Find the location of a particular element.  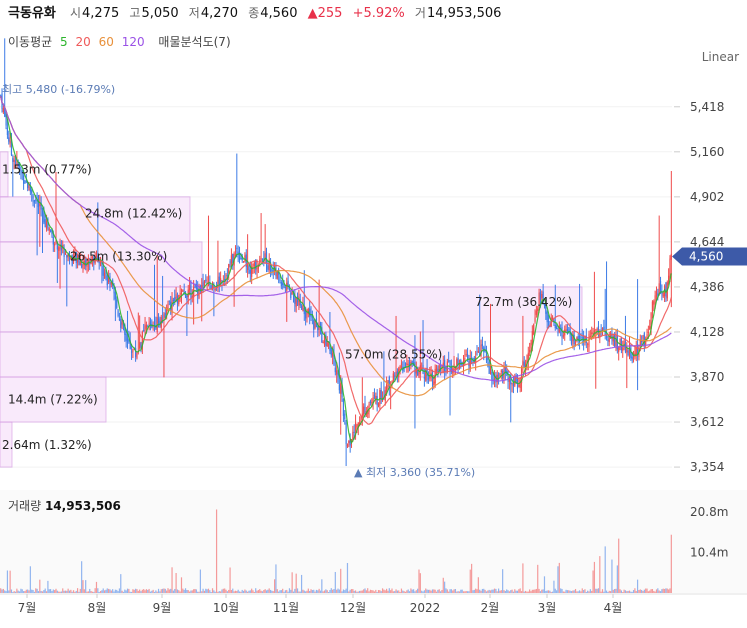

y-tick-label: 3,354 is located at coordinates (707, 467).